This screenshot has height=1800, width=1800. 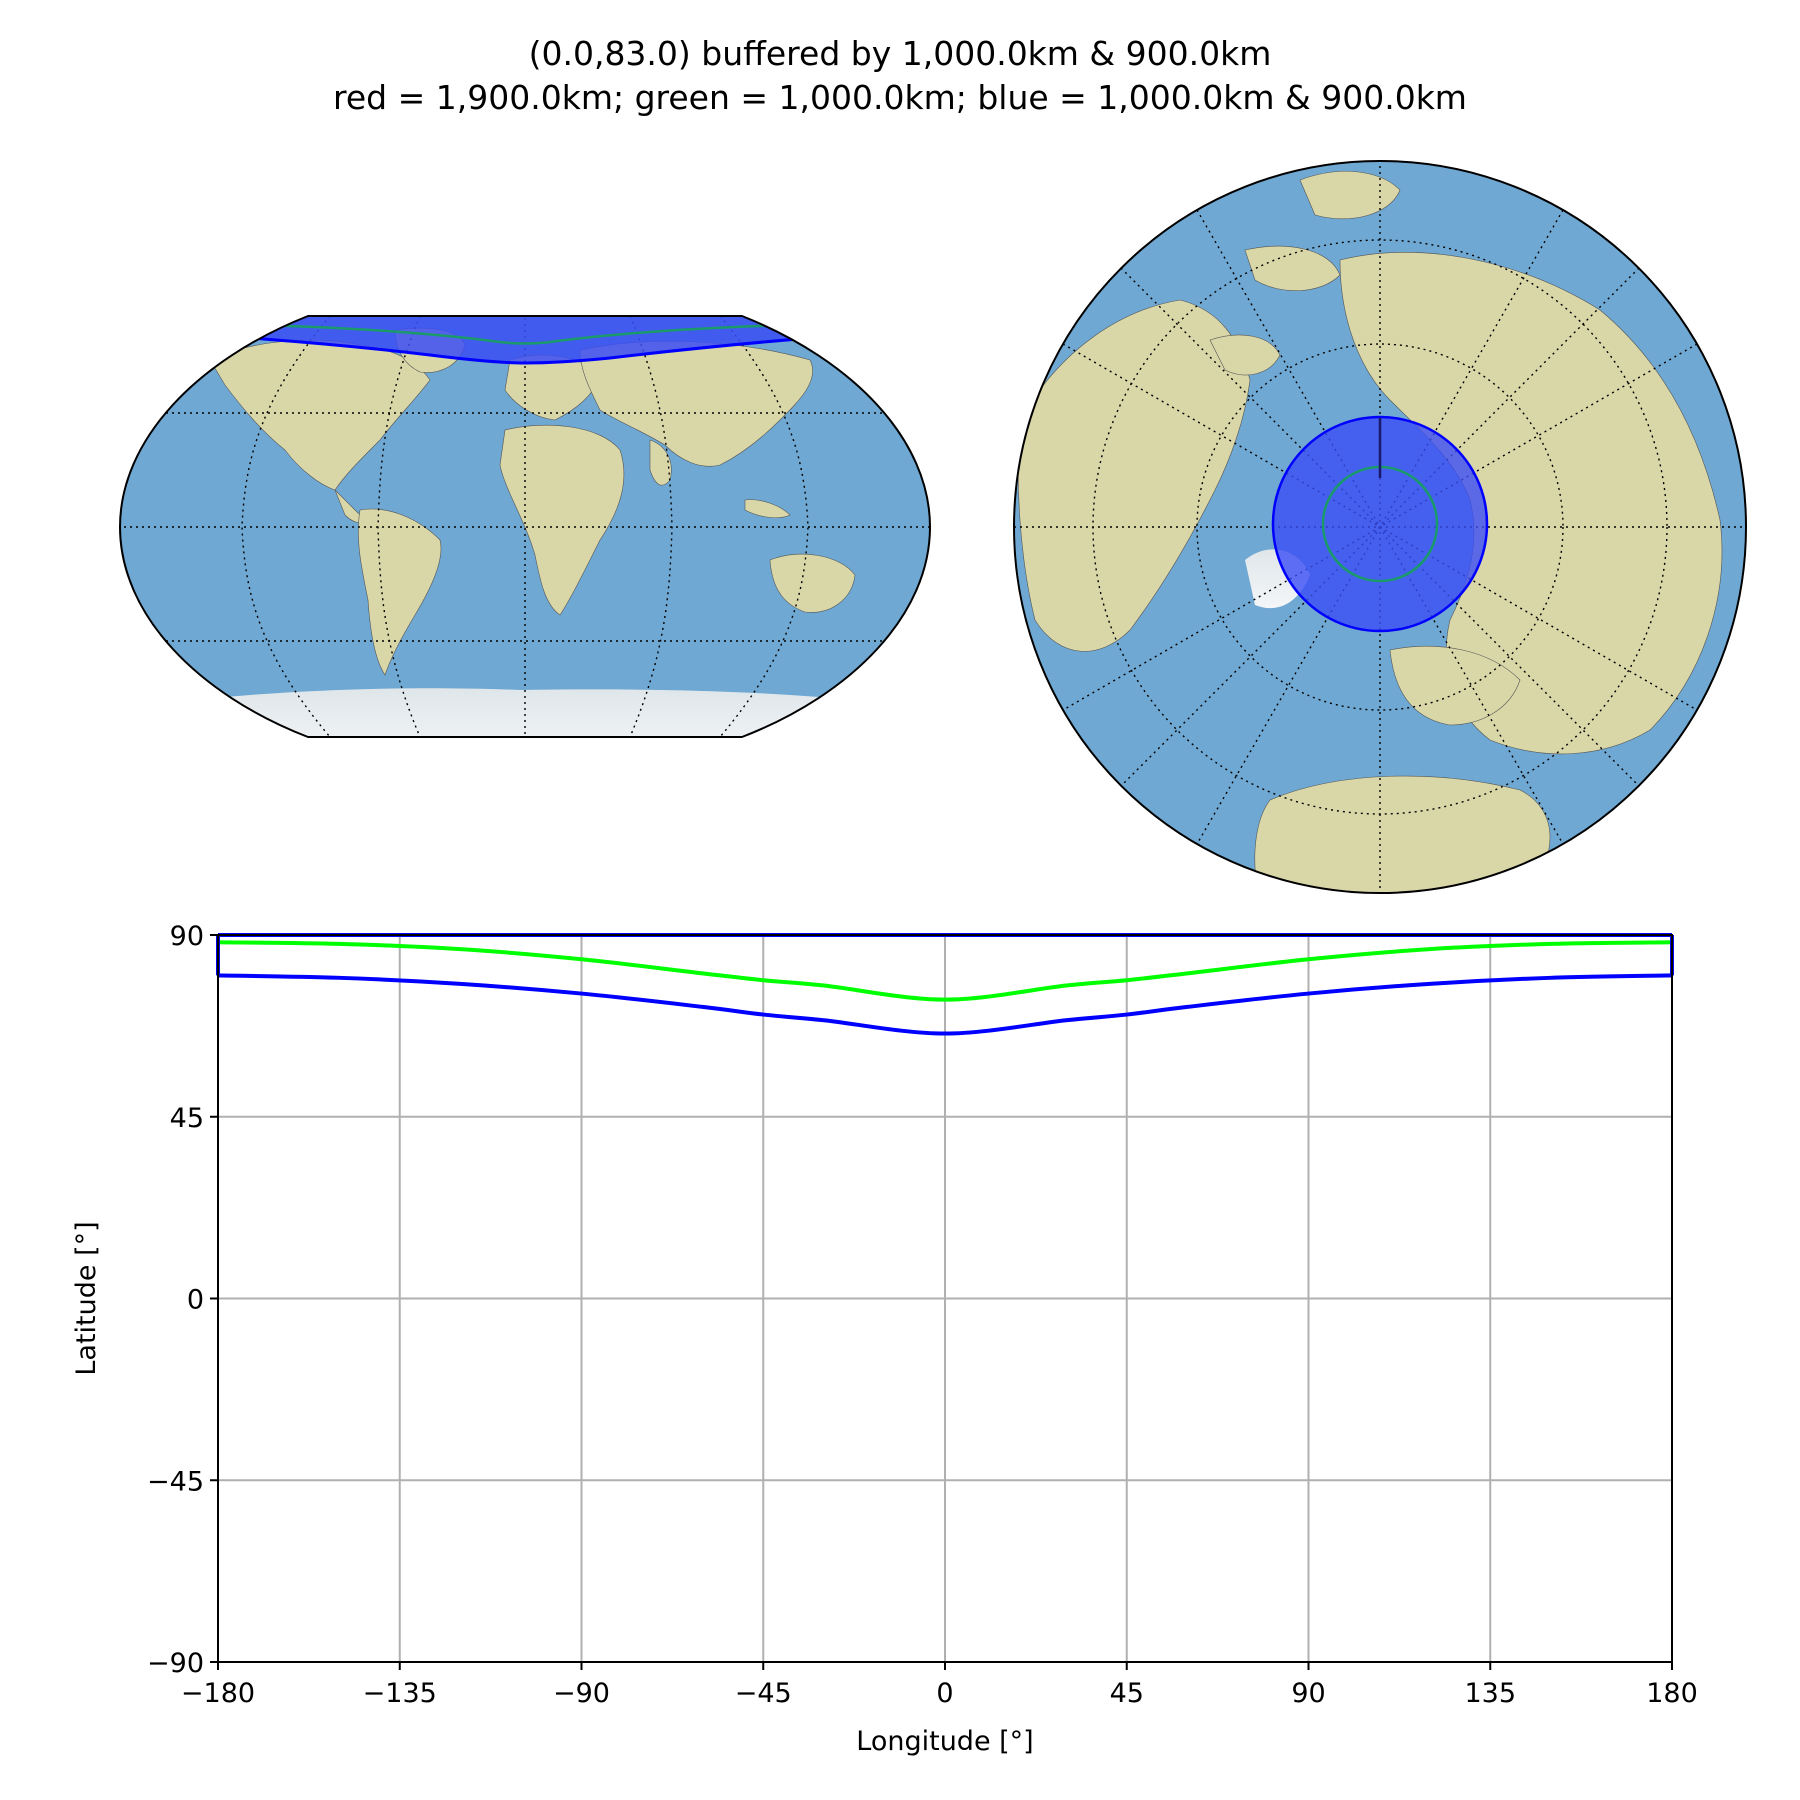 What do you see at coordinates (175, 1663) in the screenshot?
I see `y-tick-label: −90` at bounding box center [175, 1663].